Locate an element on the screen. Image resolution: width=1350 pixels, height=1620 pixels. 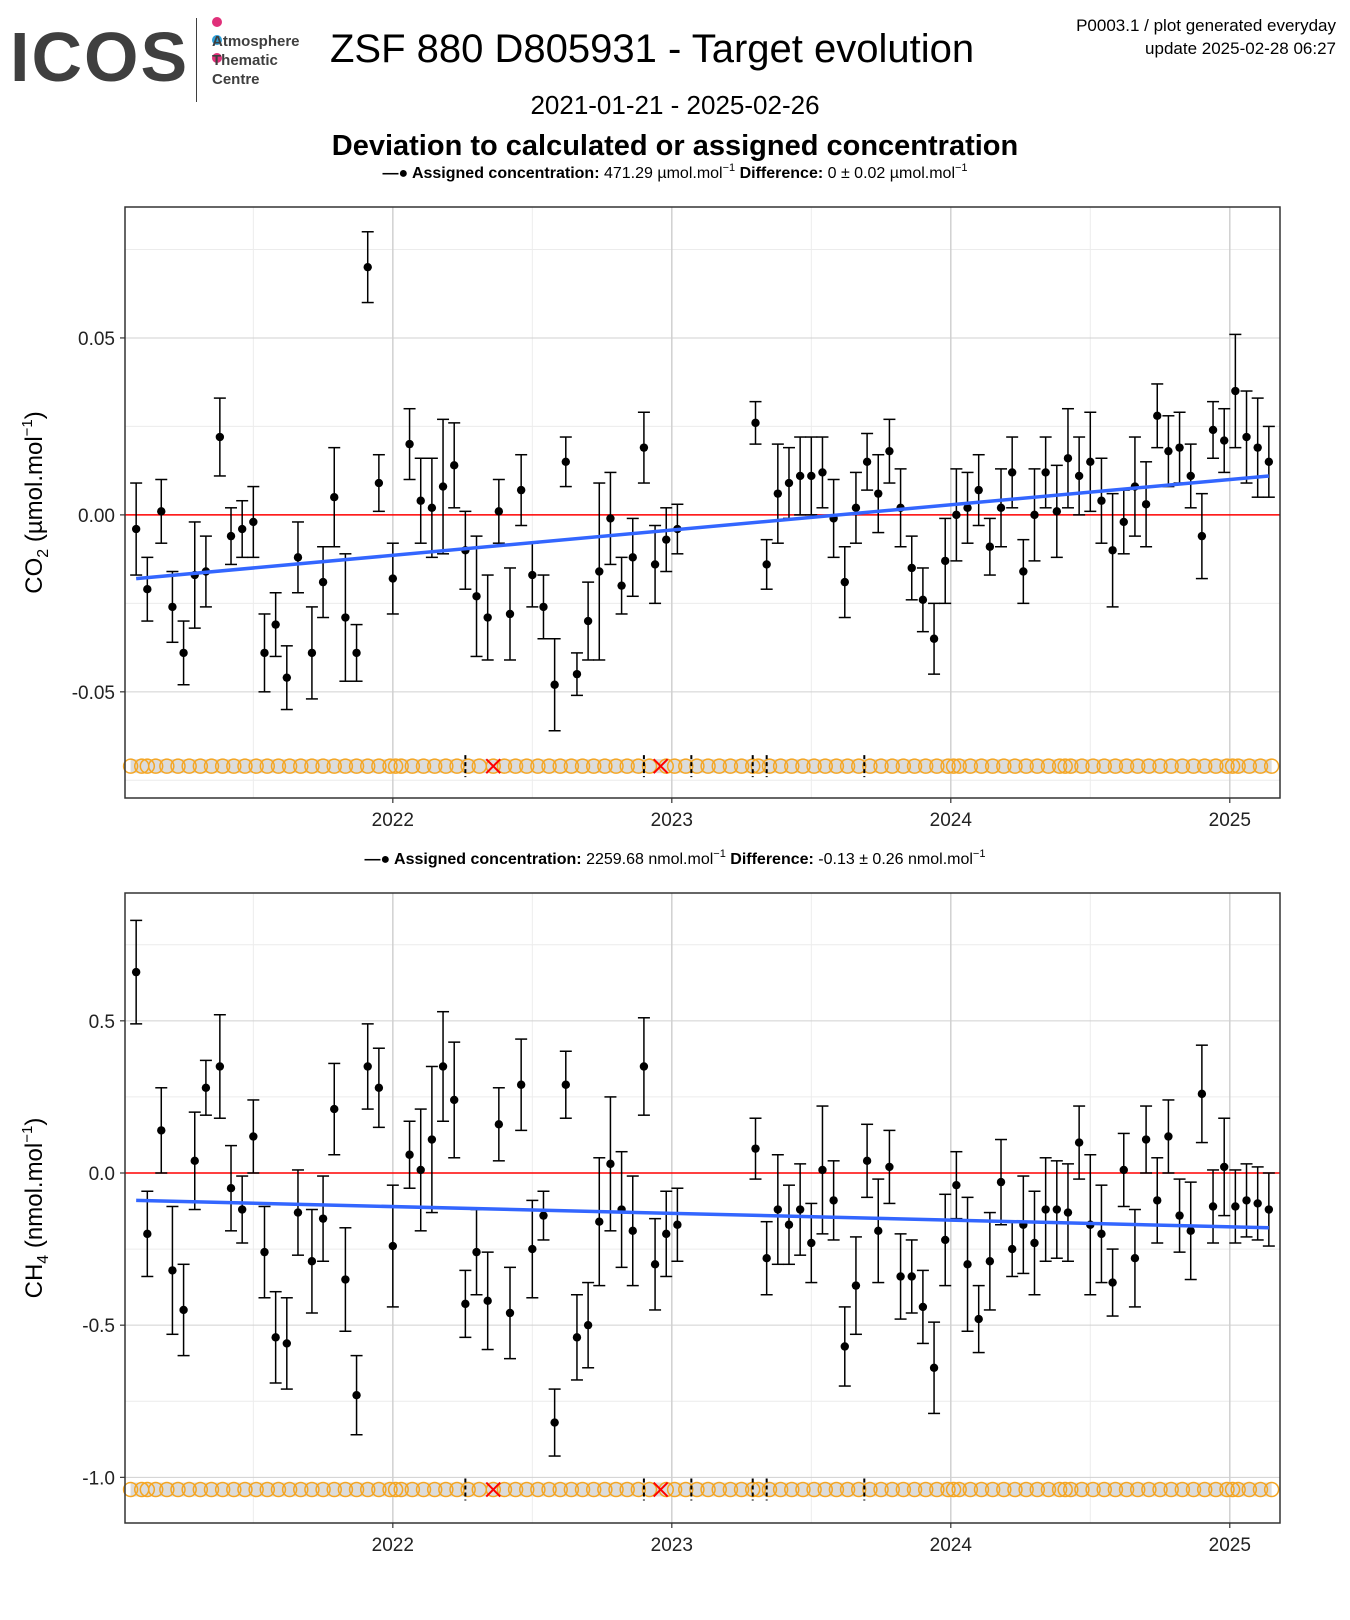
logo-separator is located at coordinates (196, 60).